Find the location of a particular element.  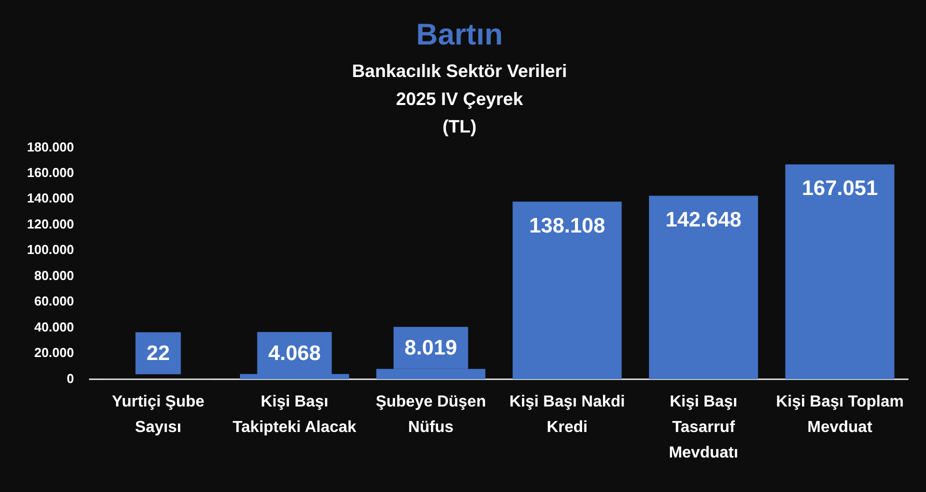

data-label: 4.068 is located at coordinates (295, 353).